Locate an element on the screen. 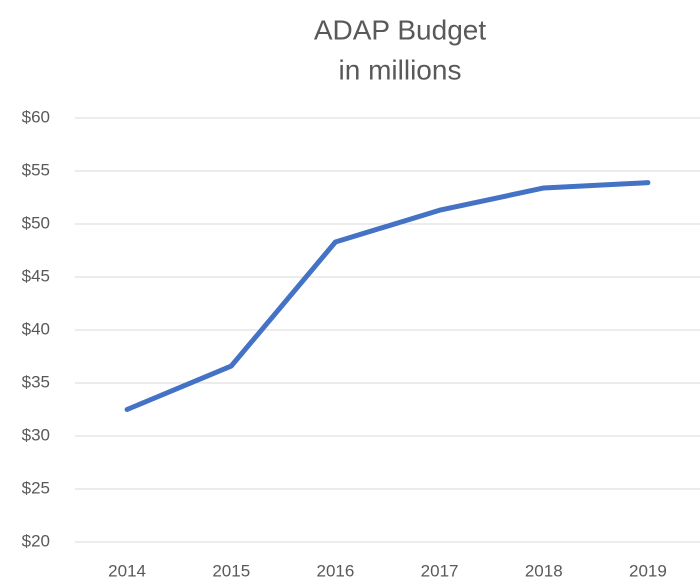  y-tick-label: $45 is located at coordinates (36, 275).